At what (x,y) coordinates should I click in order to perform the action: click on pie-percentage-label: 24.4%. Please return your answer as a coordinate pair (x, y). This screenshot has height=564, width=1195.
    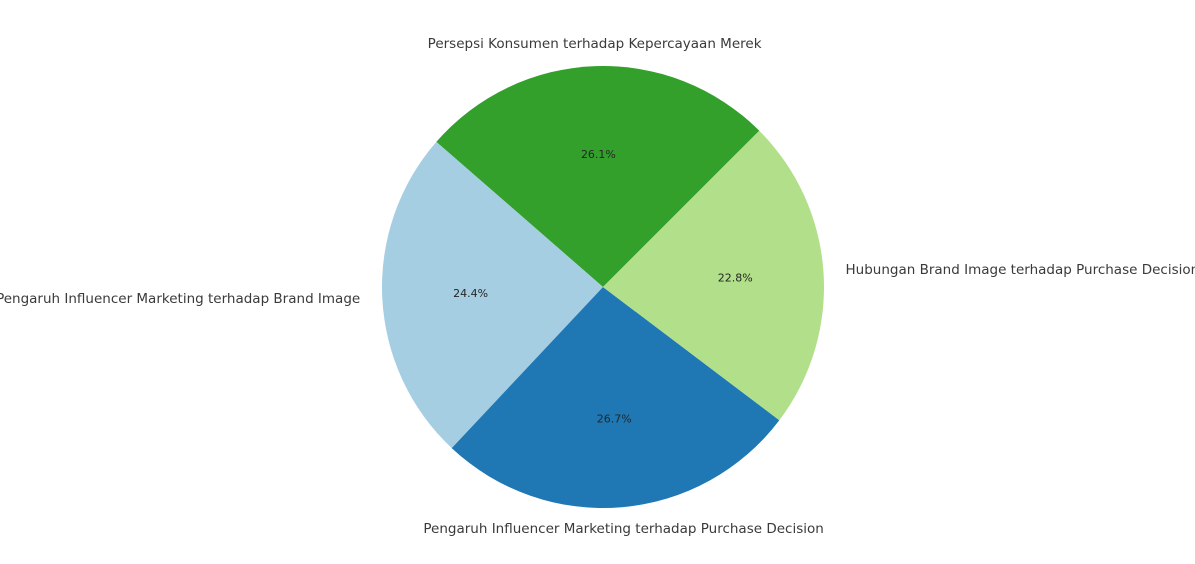
    Looking at the image, I should click on (470, 293).